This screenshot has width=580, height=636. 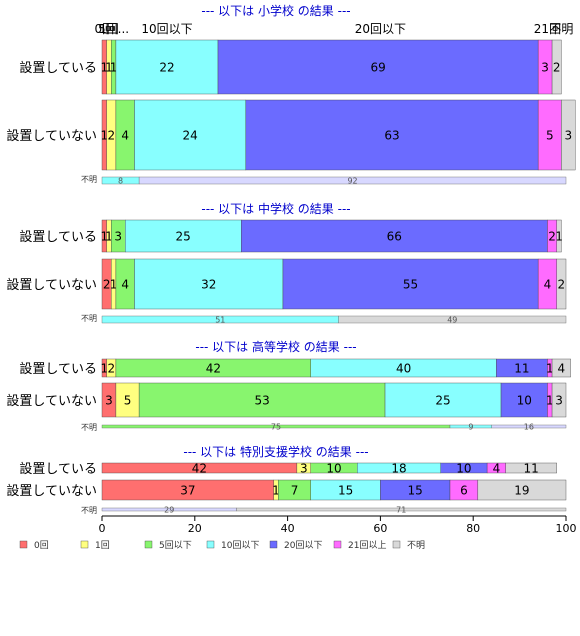 I want to click on bar-value-label: 69, so click(x=377, y=68).